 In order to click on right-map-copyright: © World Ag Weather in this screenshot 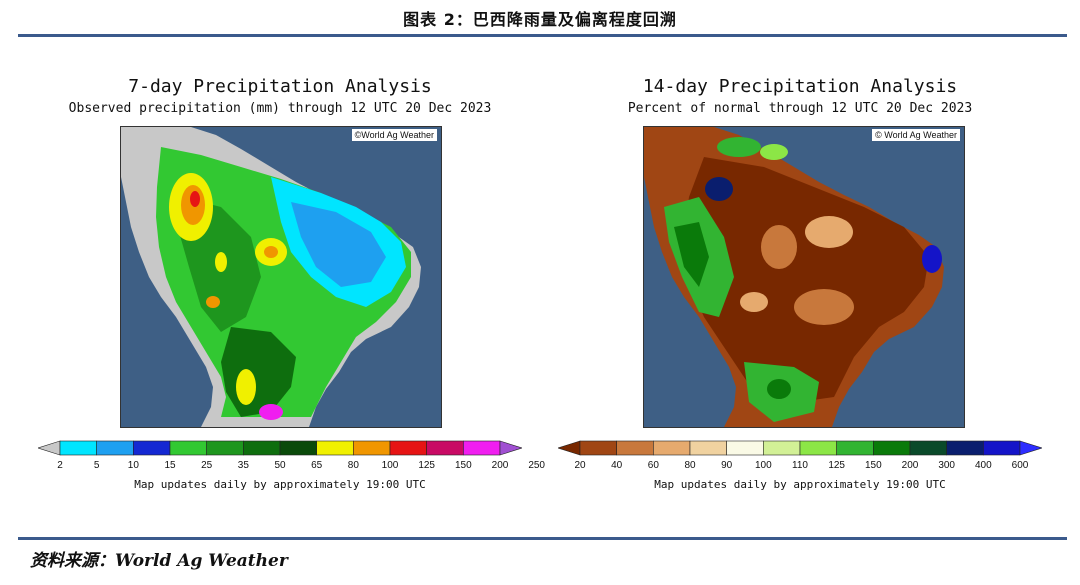, I will do `click(916, 135)`.